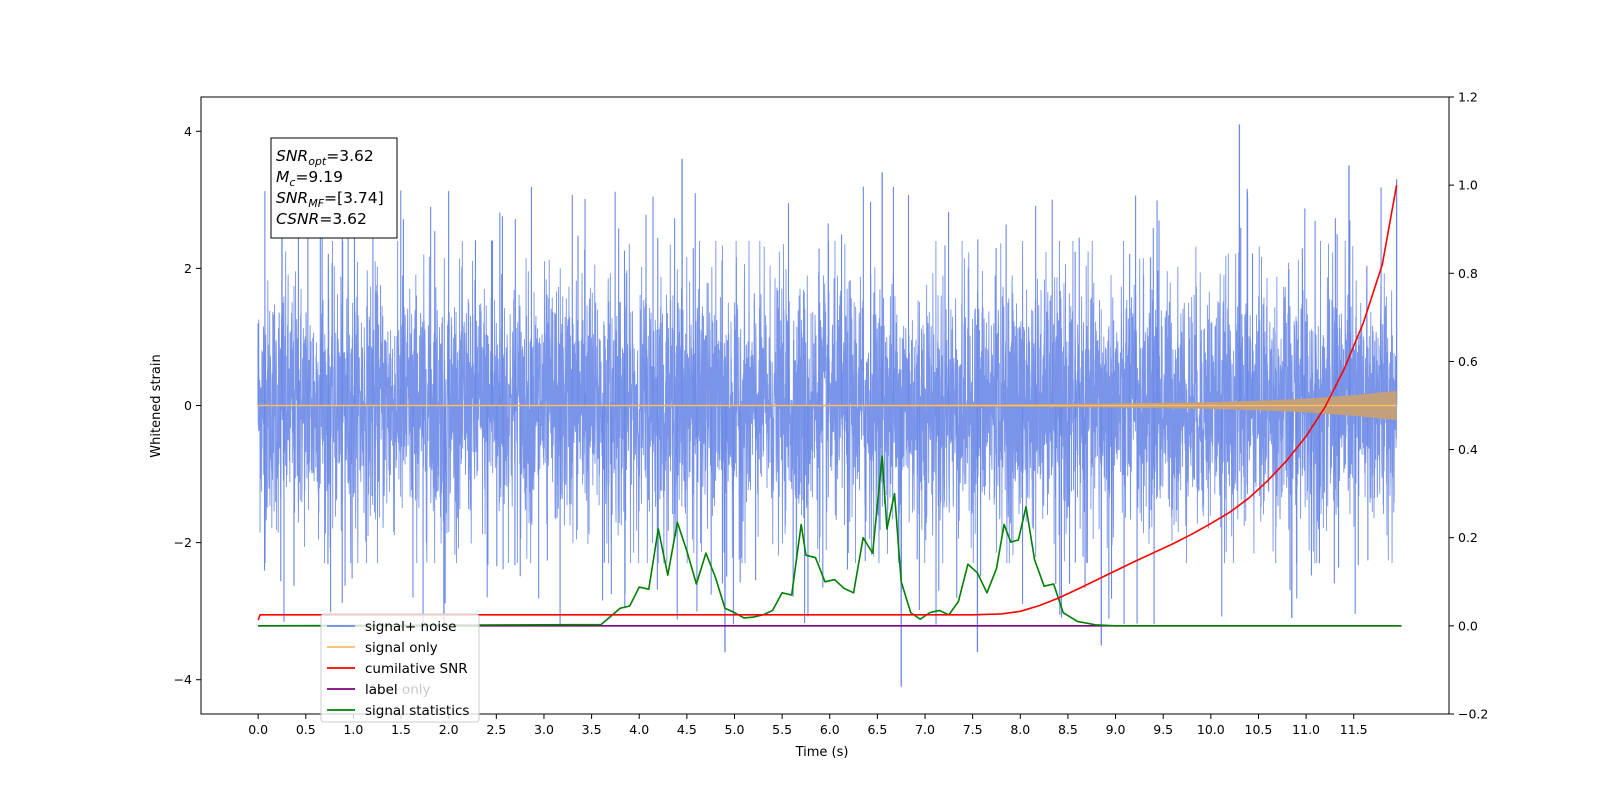 This screenshot has height=800, width=1600. Describe the element at coordinates (401, 648) in the screenshot. I see `legend-entry: signal only` at that location.